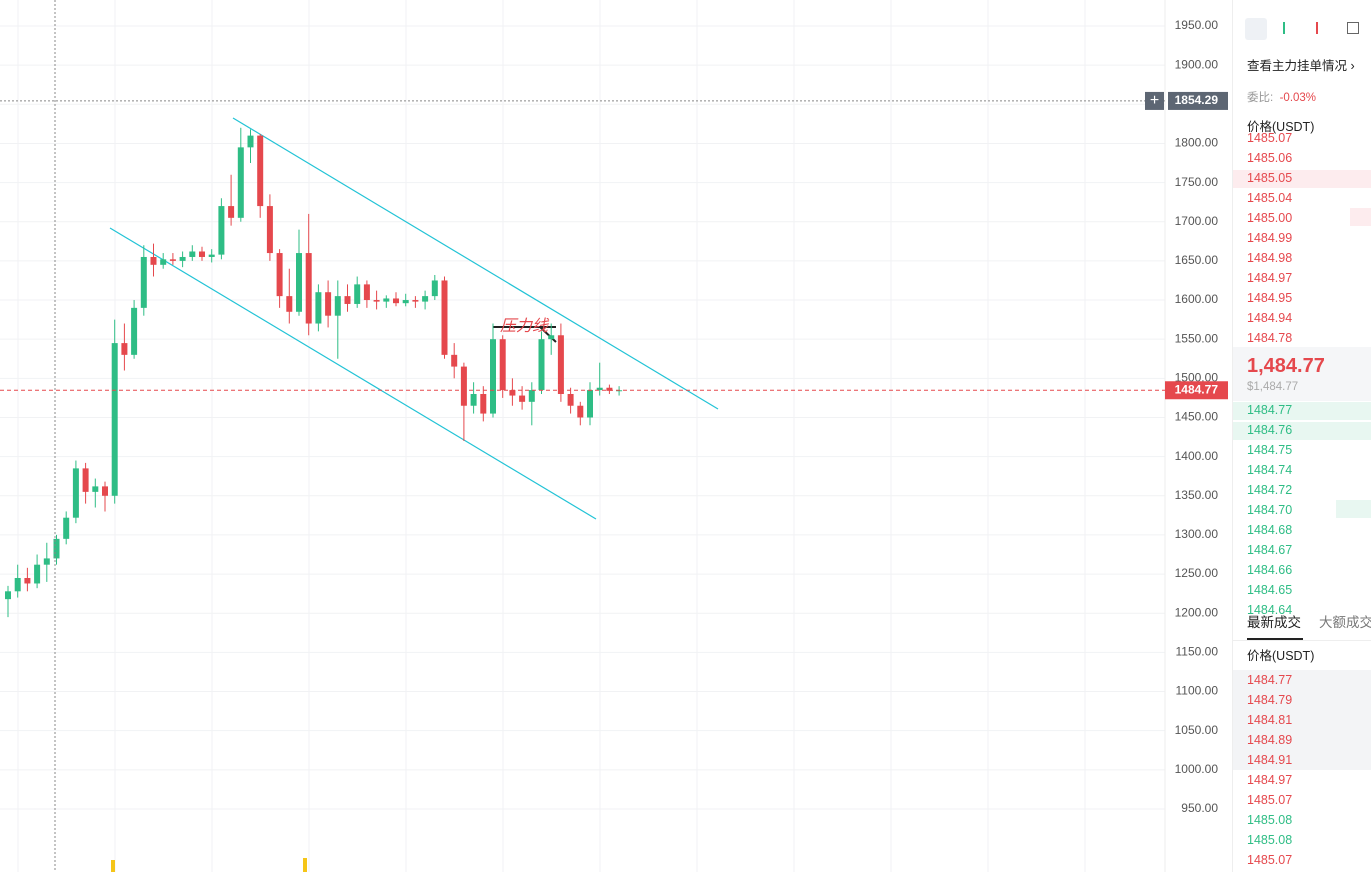 The width and height of the screenshot is (1371, 872). What do you see at coordinates (1197, 495) in the screenshot?
I see `y-tick-label: 1350.00` at bounding box center [1197, 495].